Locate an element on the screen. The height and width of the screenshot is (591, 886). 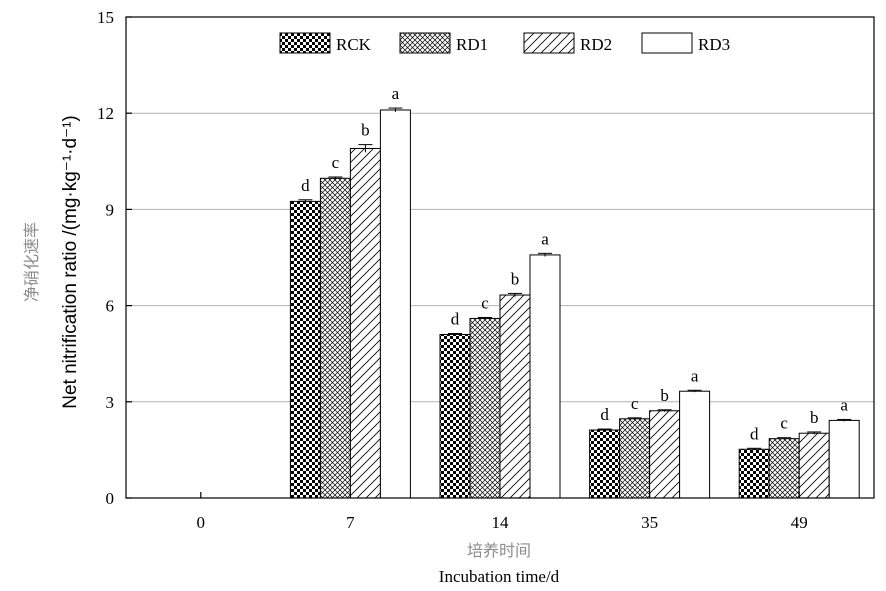
legend-label: RD2 is located at coordinates (596, 44).